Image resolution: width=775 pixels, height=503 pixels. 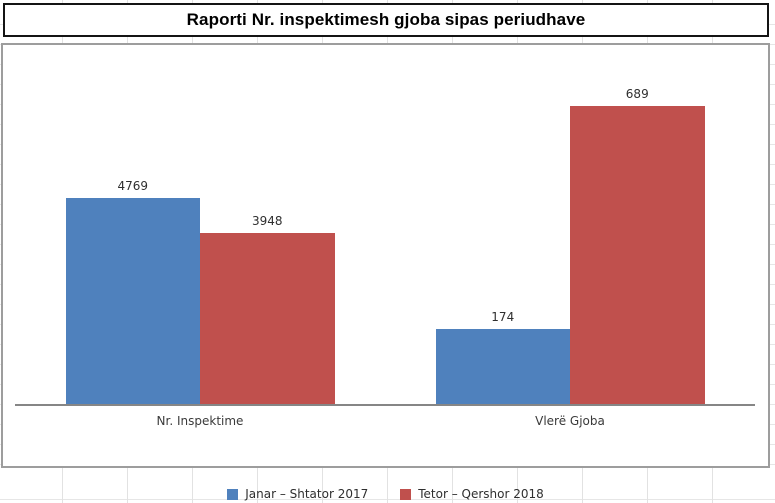 I want to click on legend-item-1: Tetor – Qershor 2018, so click(x=472, y=494).